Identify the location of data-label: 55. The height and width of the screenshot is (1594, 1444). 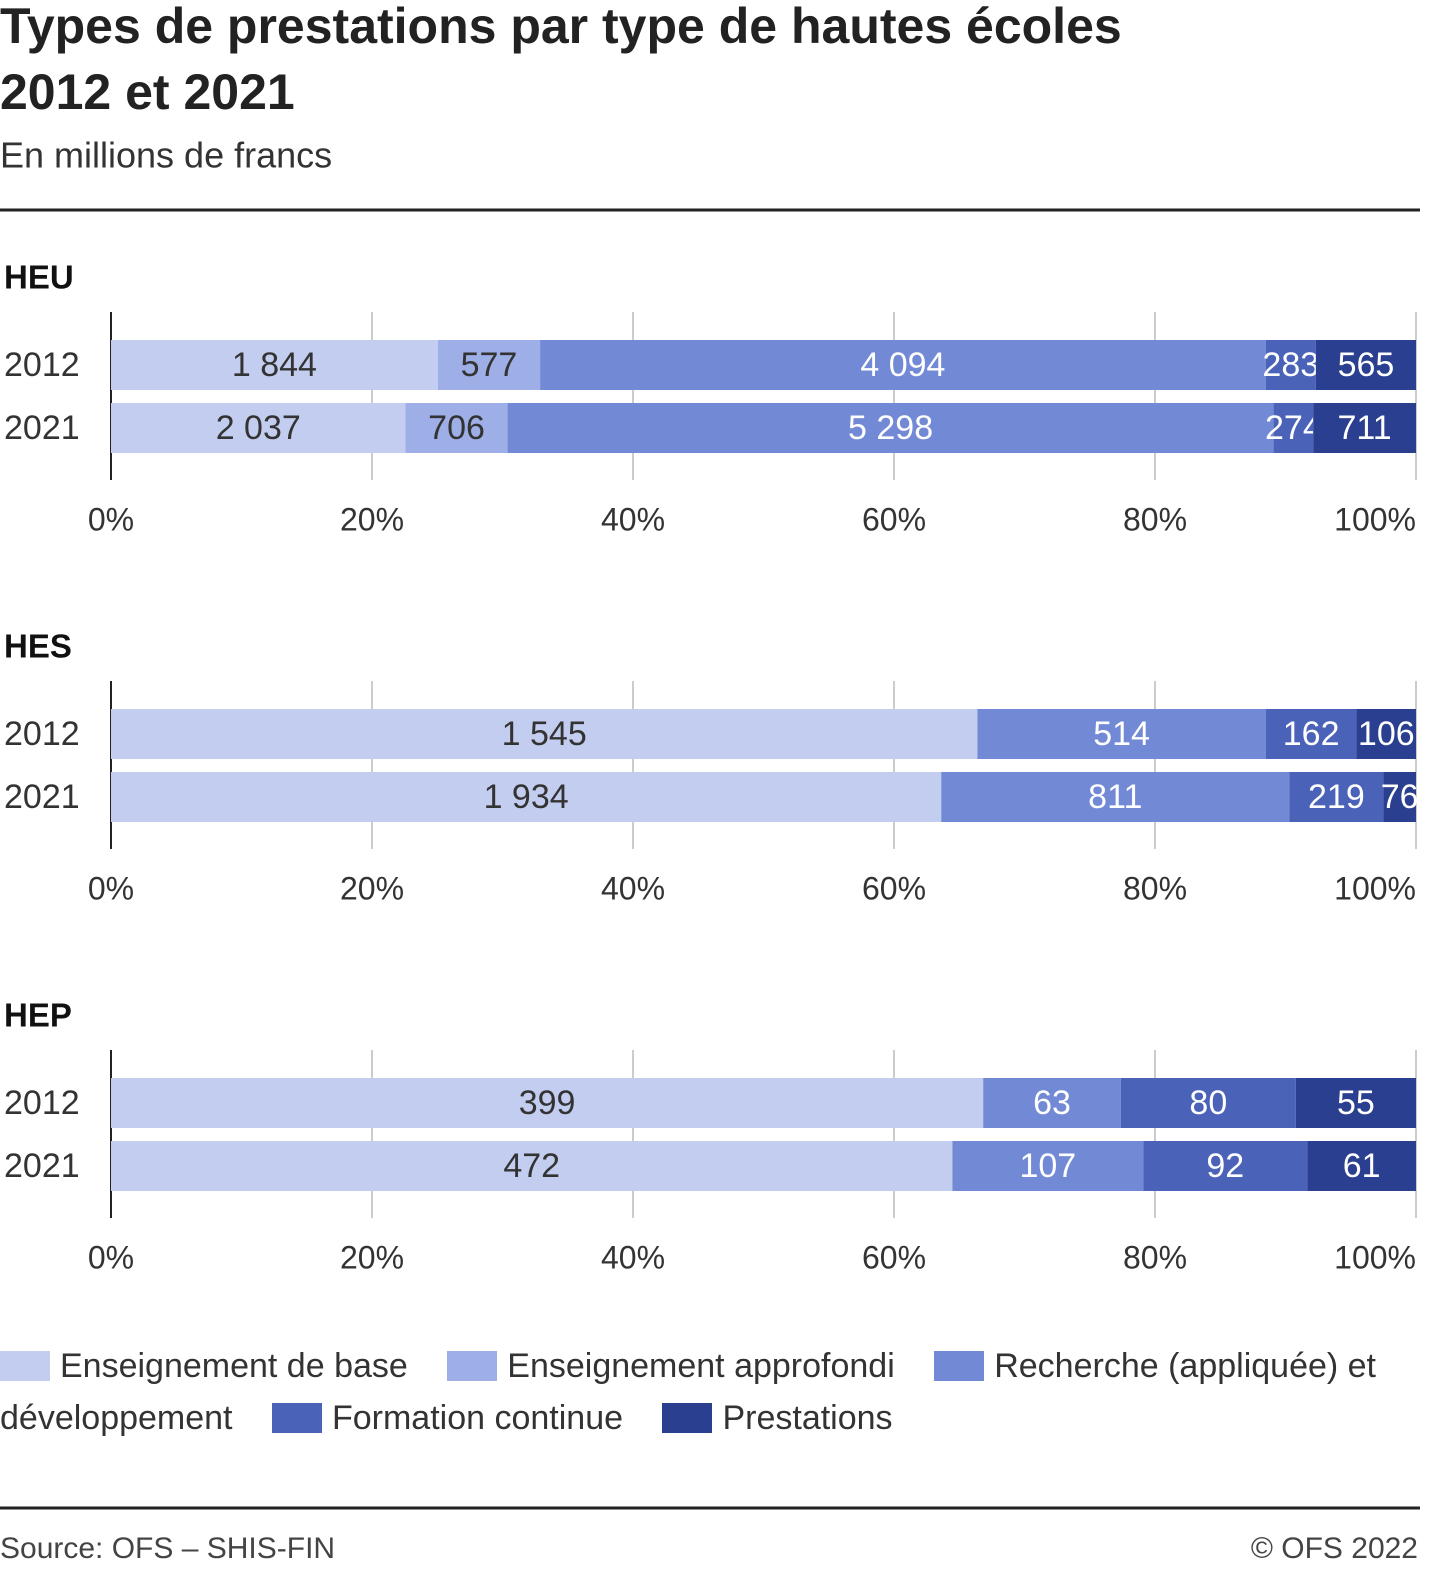
(1356, 1103).